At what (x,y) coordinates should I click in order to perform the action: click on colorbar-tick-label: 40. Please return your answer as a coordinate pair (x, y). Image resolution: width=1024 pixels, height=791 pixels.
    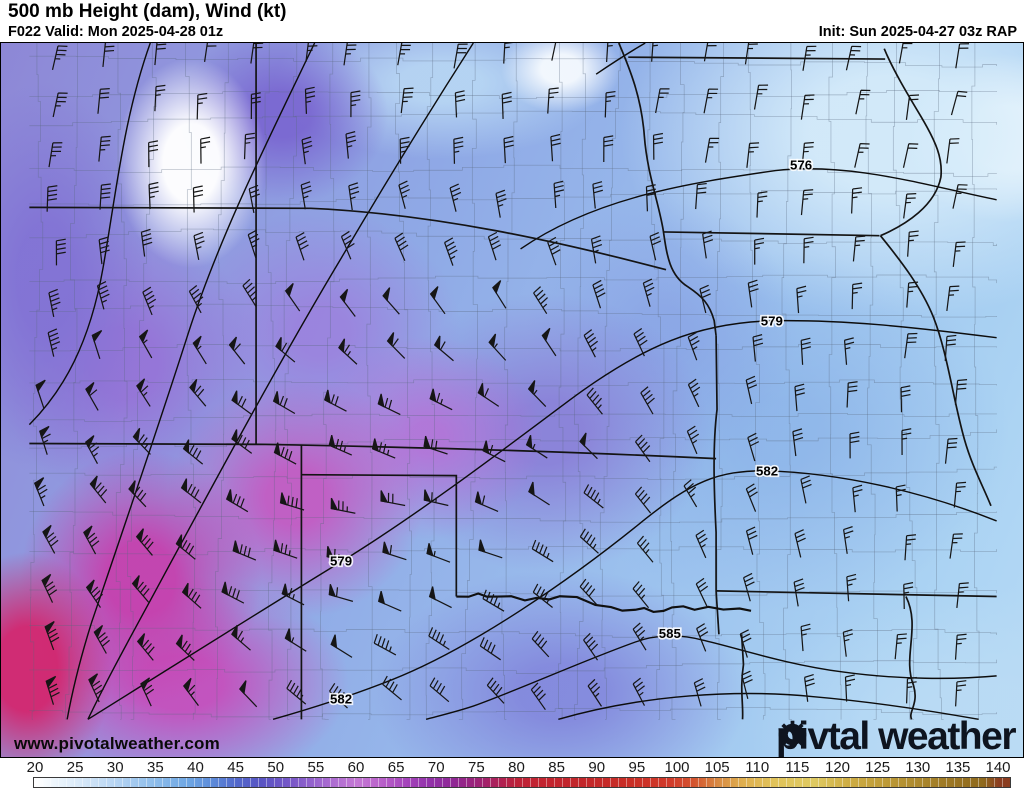
    Looking at the image, I should click on (195, 767).